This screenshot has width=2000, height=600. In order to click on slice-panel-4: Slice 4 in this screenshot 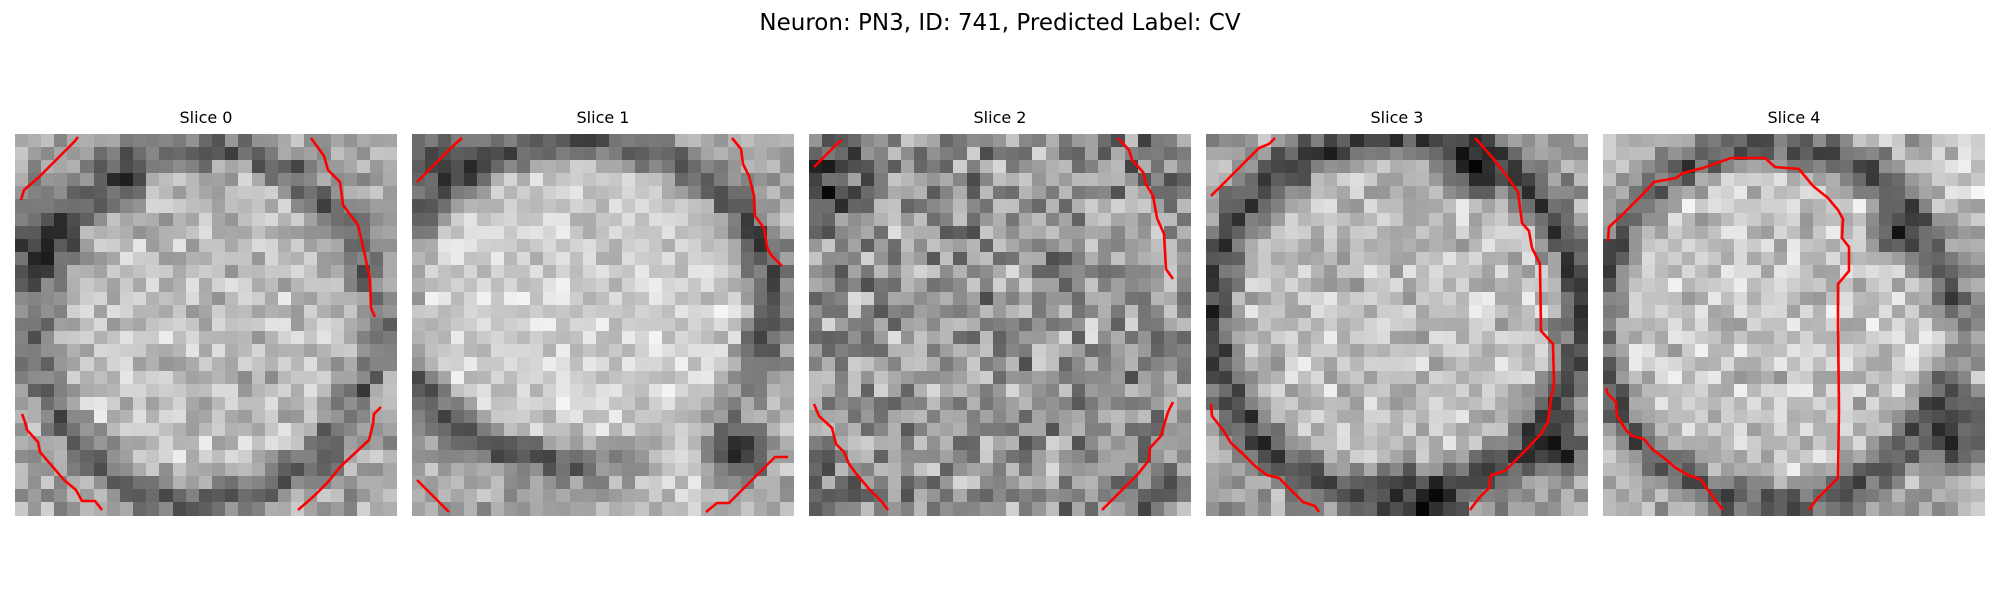, I will do `click(1794, 312)`.